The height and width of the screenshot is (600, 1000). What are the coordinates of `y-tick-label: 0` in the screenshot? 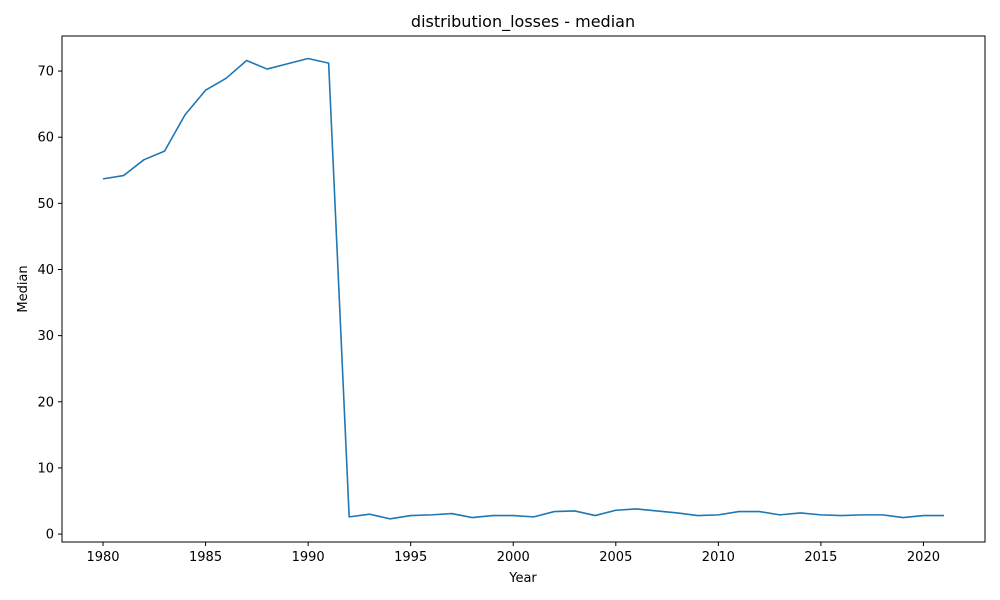 It's located at (50, 535).